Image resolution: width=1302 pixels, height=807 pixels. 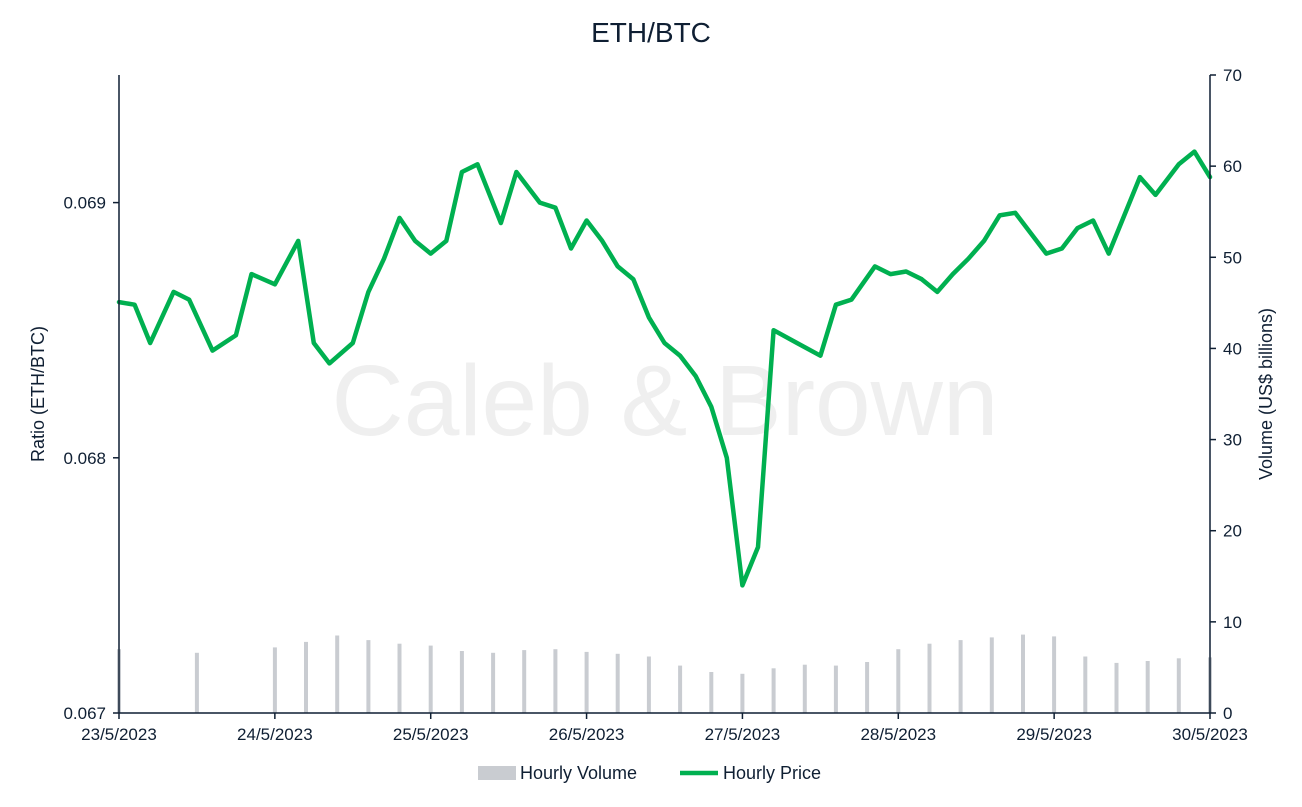 What do you see at coordinates (84, 203) in the screenshot?
I see `left-tick-label: 0.069` at bounding box center [84, 203].